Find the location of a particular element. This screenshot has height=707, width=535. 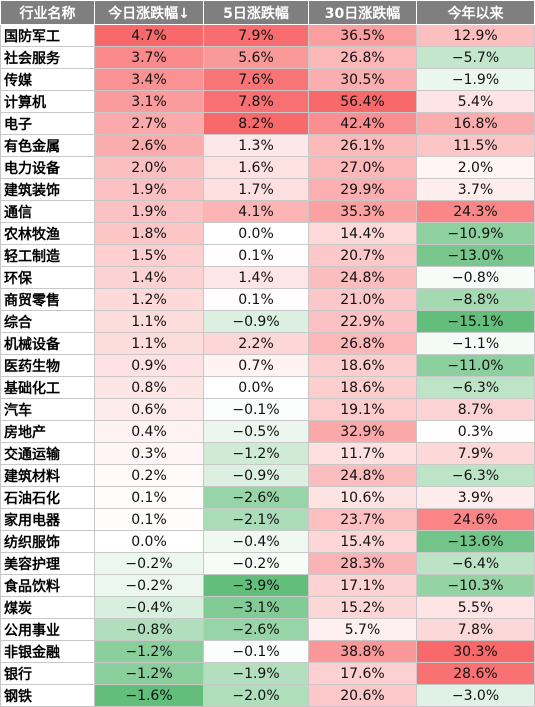

industry-name-cell: 通信 is located at coordinates (47, 211).